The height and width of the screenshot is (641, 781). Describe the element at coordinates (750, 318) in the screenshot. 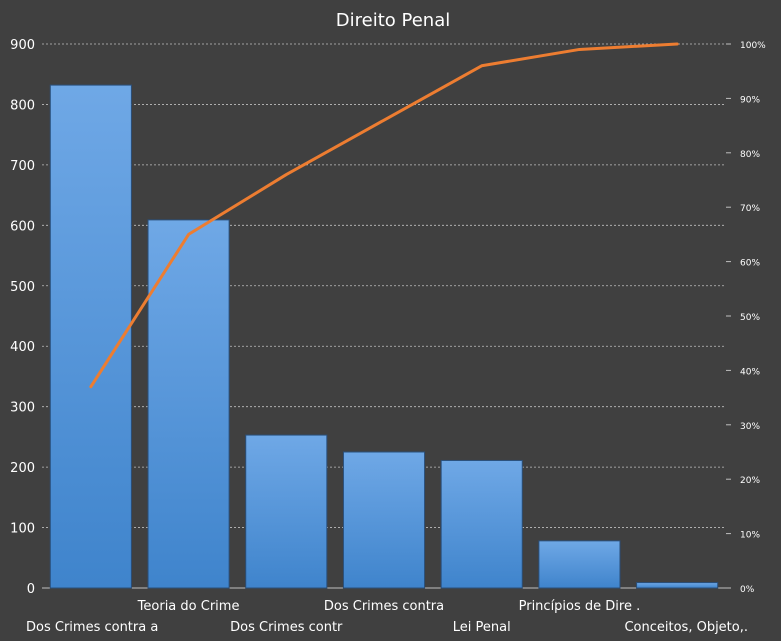

I see `y2-tick-label: 50%` at that location.